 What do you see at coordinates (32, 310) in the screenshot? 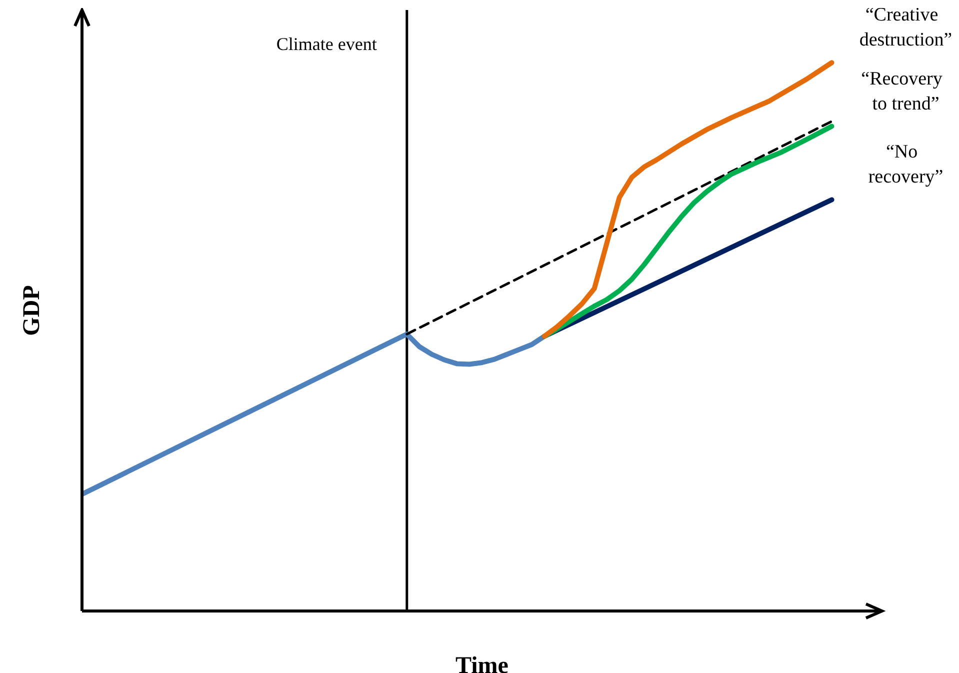
I see `y-axis-title: GDP` at bounding box center [32, 310].